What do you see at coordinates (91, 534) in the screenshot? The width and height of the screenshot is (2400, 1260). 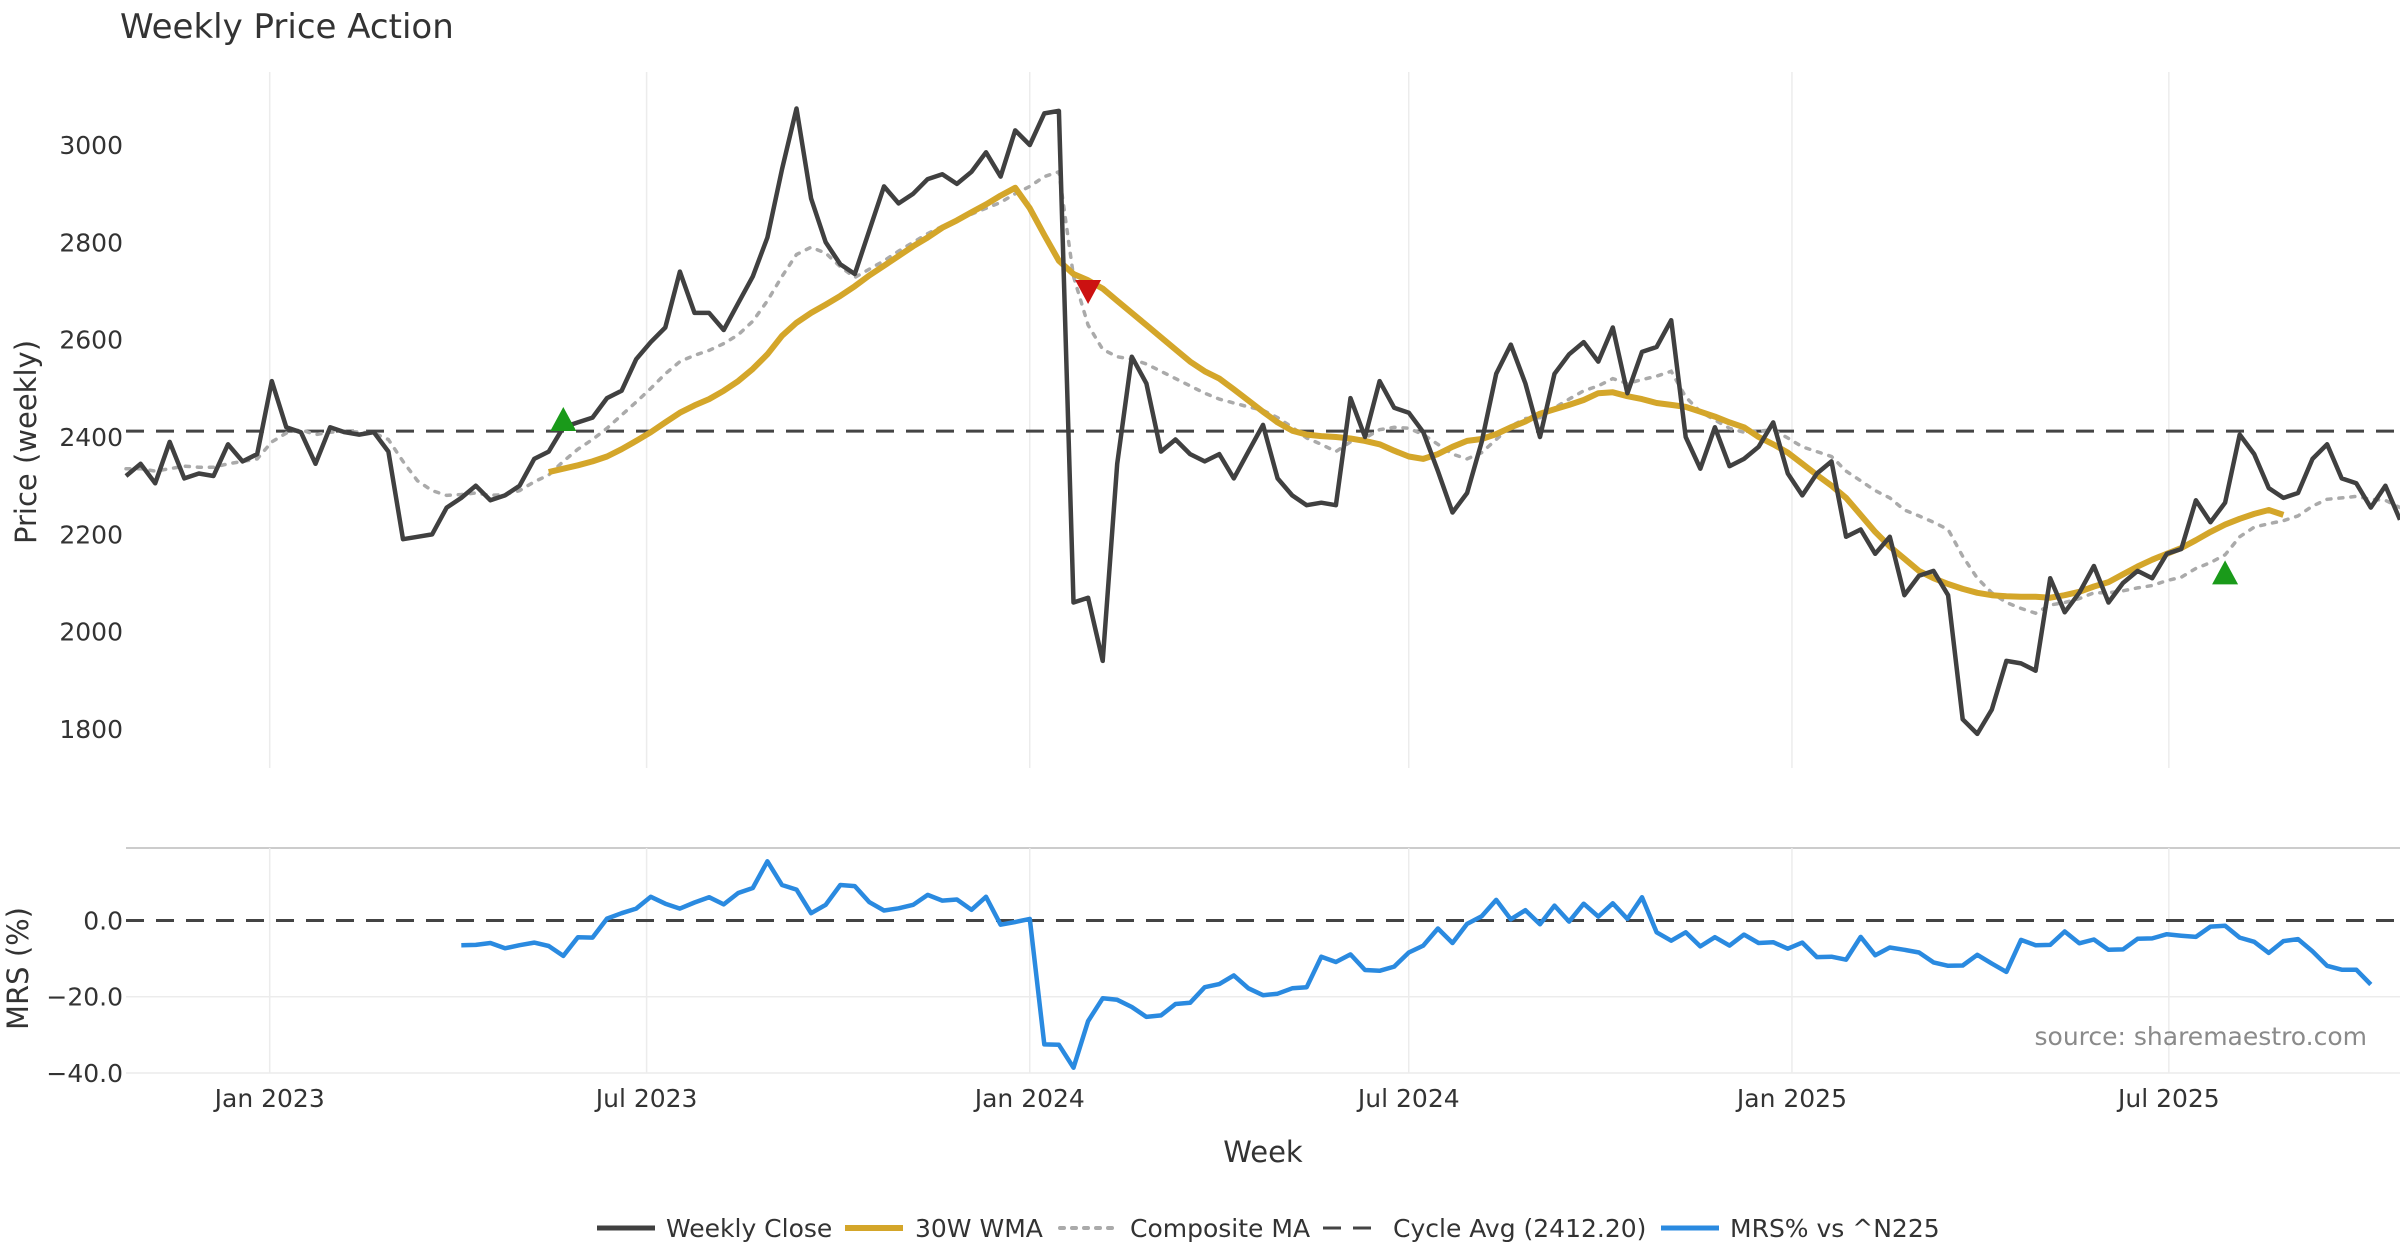 I see `price-y-tick-label: 2200` at bounding box center [91, 534].